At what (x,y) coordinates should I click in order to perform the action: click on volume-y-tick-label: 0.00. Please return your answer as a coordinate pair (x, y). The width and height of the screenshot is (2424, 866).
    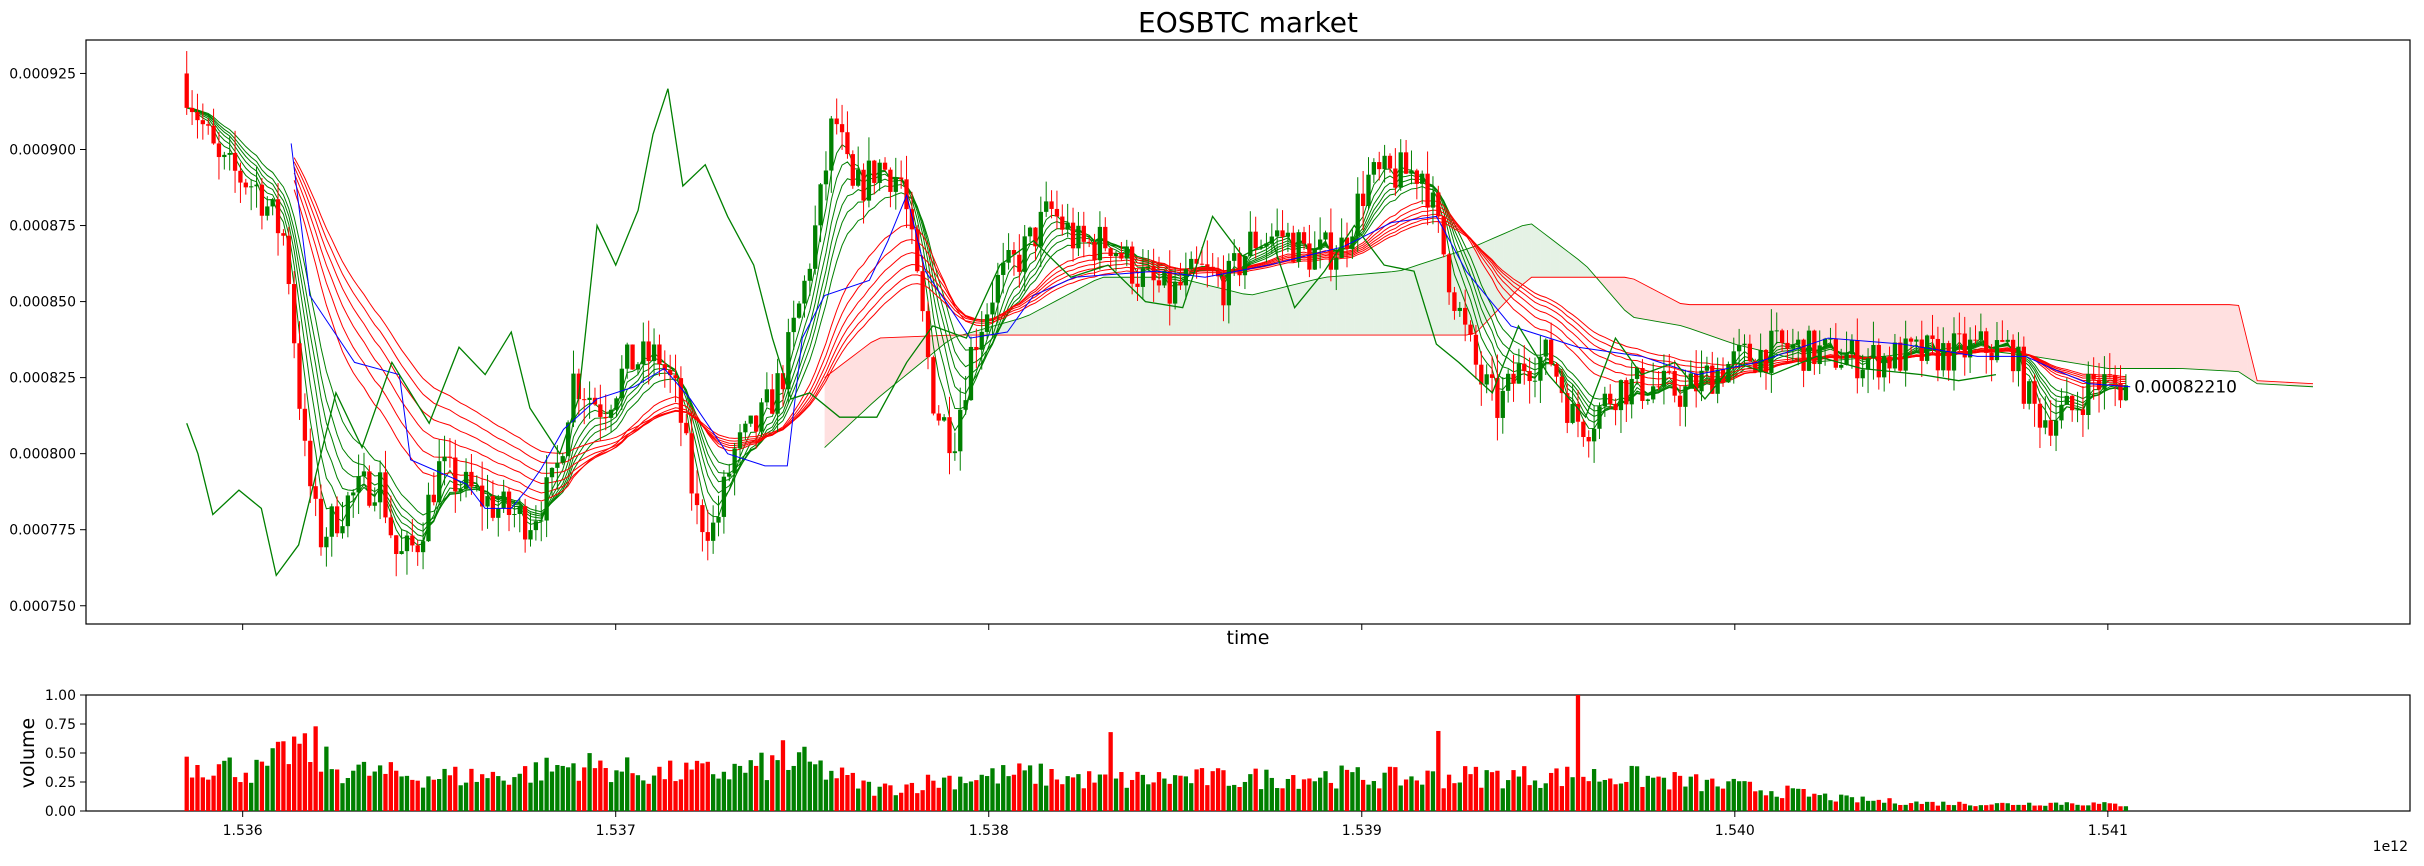
    Looking at the image, I should click on (60, 812).